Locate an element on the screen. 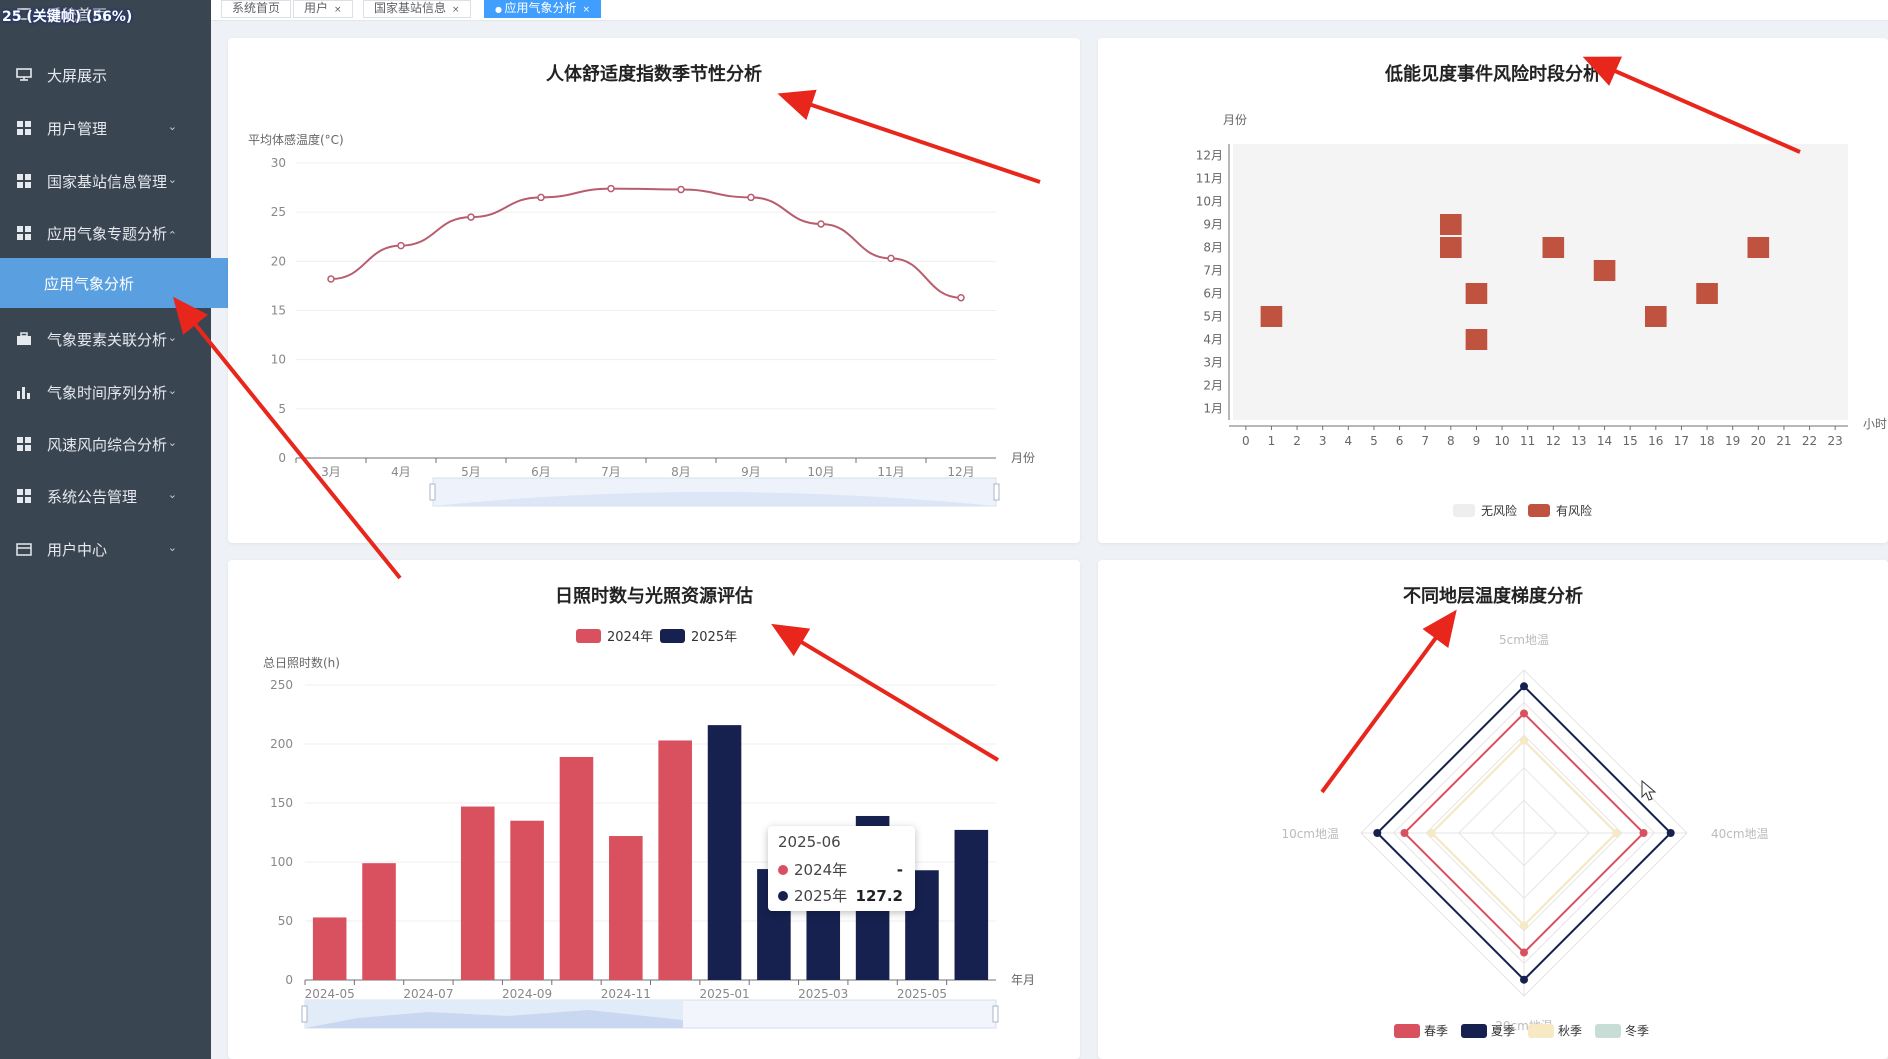 Image resolution: width=1888 pixels, height=1059 pixels. sidebar-item-label: 国家基站信息管理 is located at coordinates (107, 181).